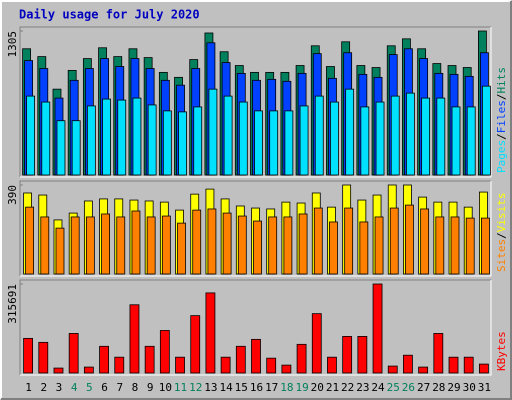 The width and height of the screenshot is (512, 400). Describe the element at coordinates (332, 387) in the screenshot. I see `x-tick-label: 21` at that location.